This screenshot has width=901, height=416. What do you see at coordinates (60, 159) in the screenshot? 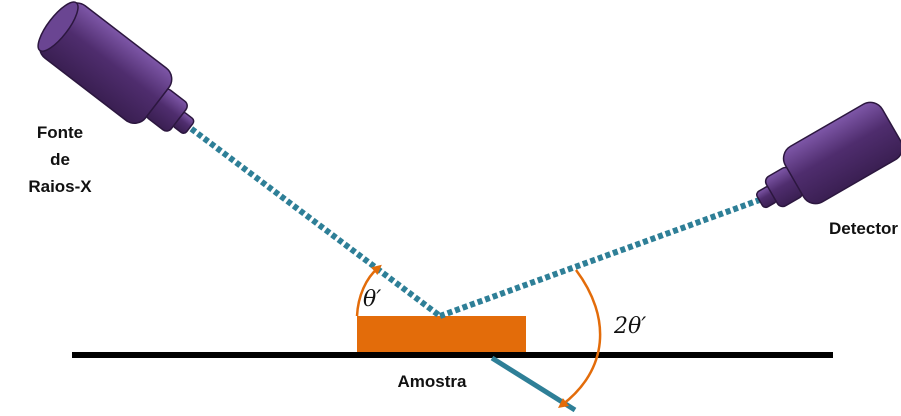
I see `source-label-line2: de` at bounding box center [60, 159].